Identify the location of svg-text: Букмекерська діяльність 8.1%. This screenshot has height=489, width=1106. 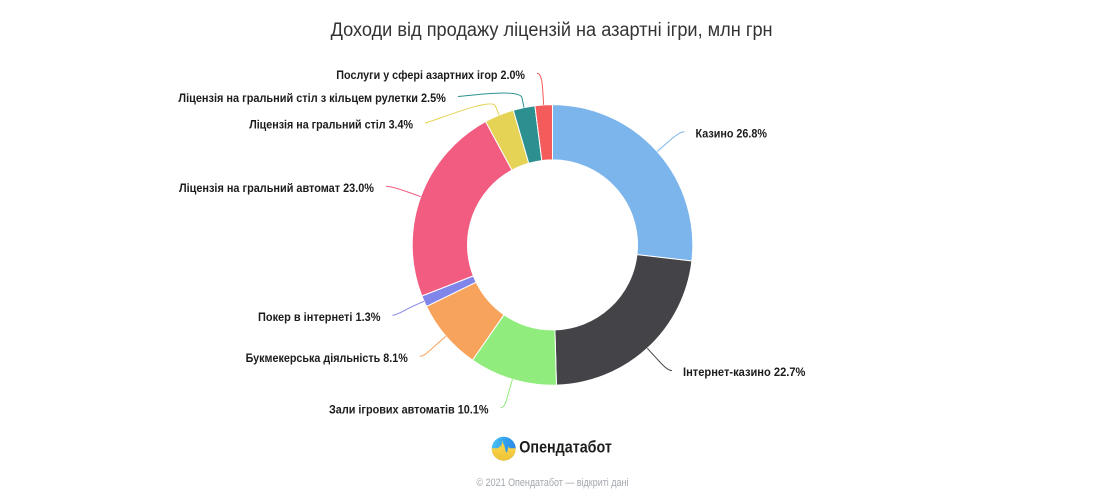
(327, 358).